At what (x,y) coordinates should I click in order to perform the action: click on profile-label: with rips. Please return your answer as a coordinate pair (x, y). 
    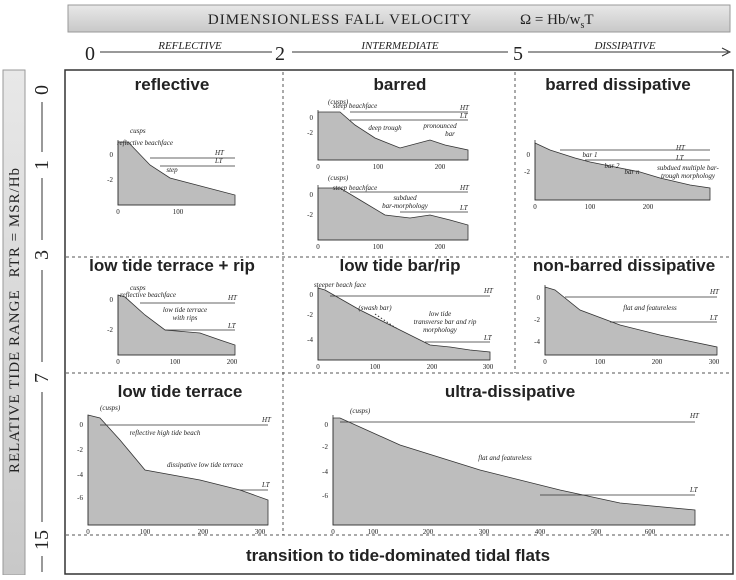
    Looking at the image, I should click on (185, 318).